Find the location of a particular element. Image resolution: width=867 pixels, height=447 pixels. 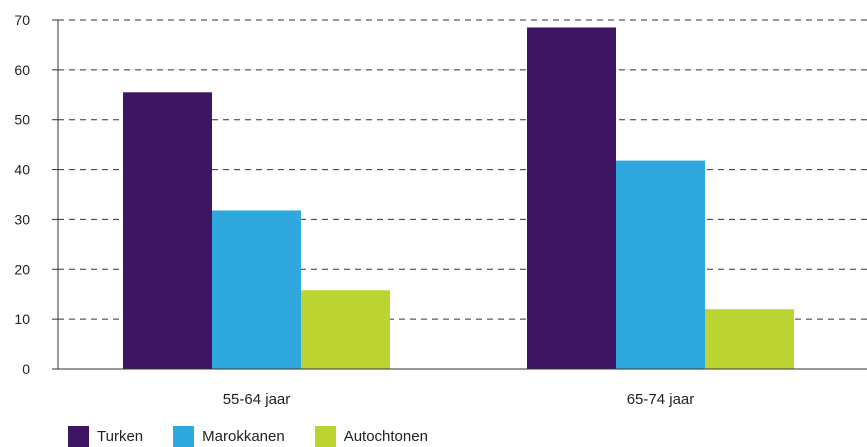

legend-item-marokkanen: Marokkanen is located at coordinates (229, 436).